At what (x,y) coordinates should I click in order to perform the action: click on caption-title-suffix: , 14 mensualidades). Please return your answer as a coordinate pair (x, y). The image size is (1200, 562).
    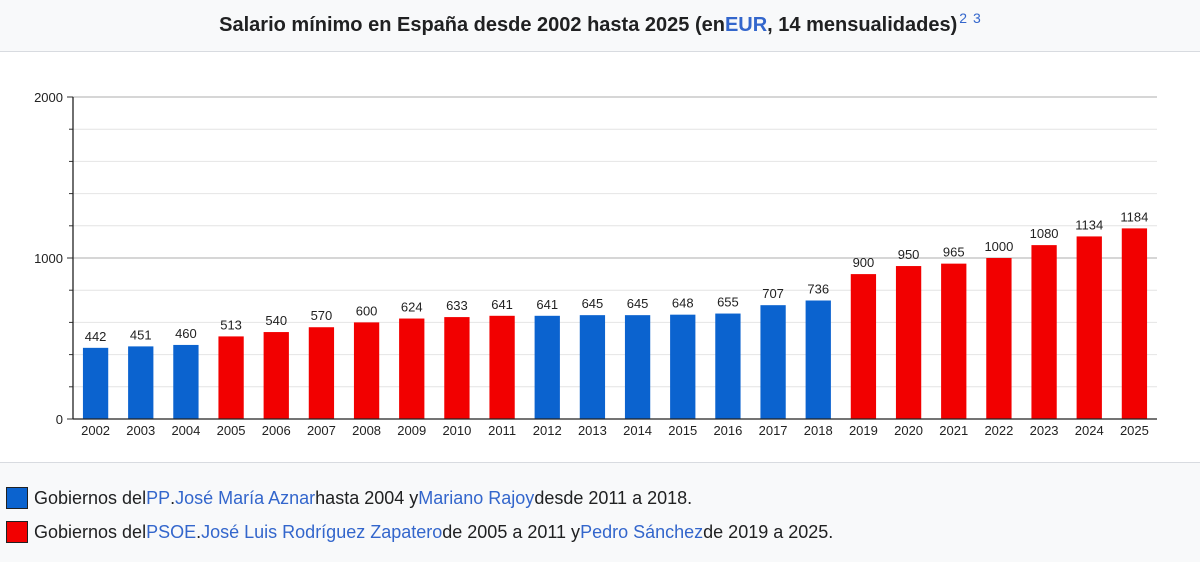
    Looking at the image, I should click on (862, 25).